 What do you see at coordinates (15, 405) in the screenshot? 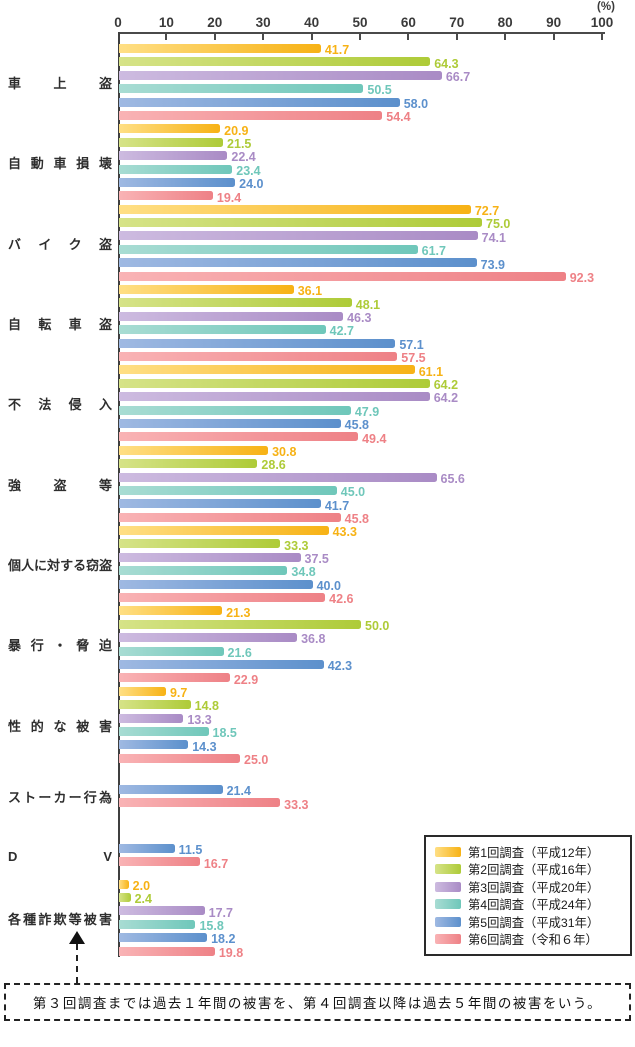
I see `category-label-char: 不` at bounding box center [15, 405].